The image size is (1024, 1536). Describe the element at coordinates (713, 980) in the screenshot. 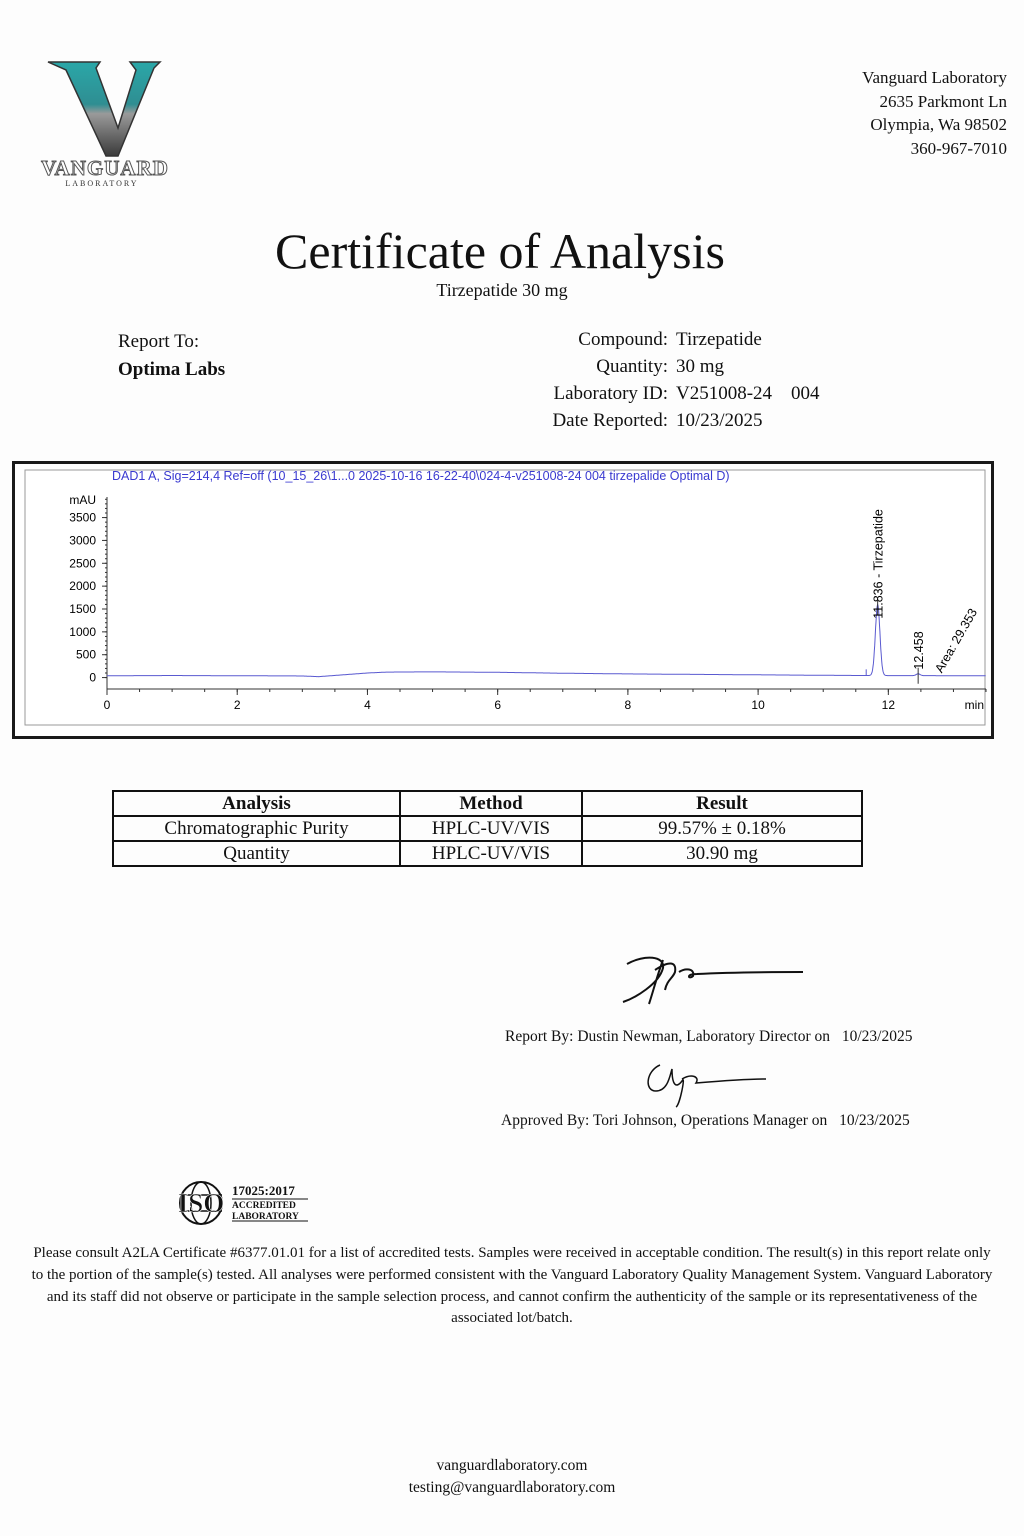

I see `director-signature` at that location.